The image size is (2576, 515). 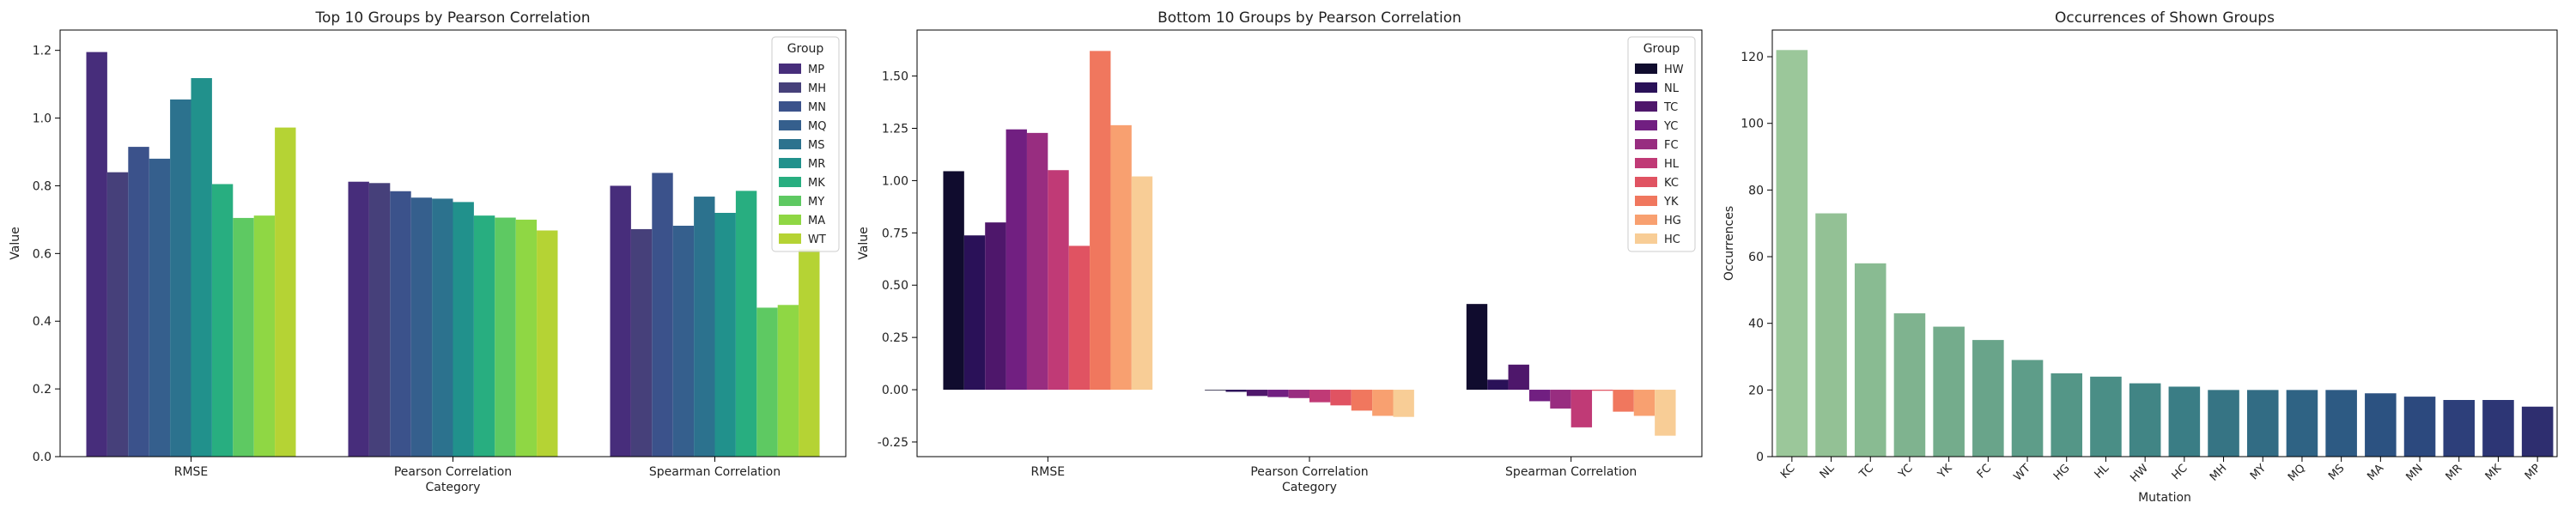 I want to click on bar-MQ, so click(x=2302, y=423).